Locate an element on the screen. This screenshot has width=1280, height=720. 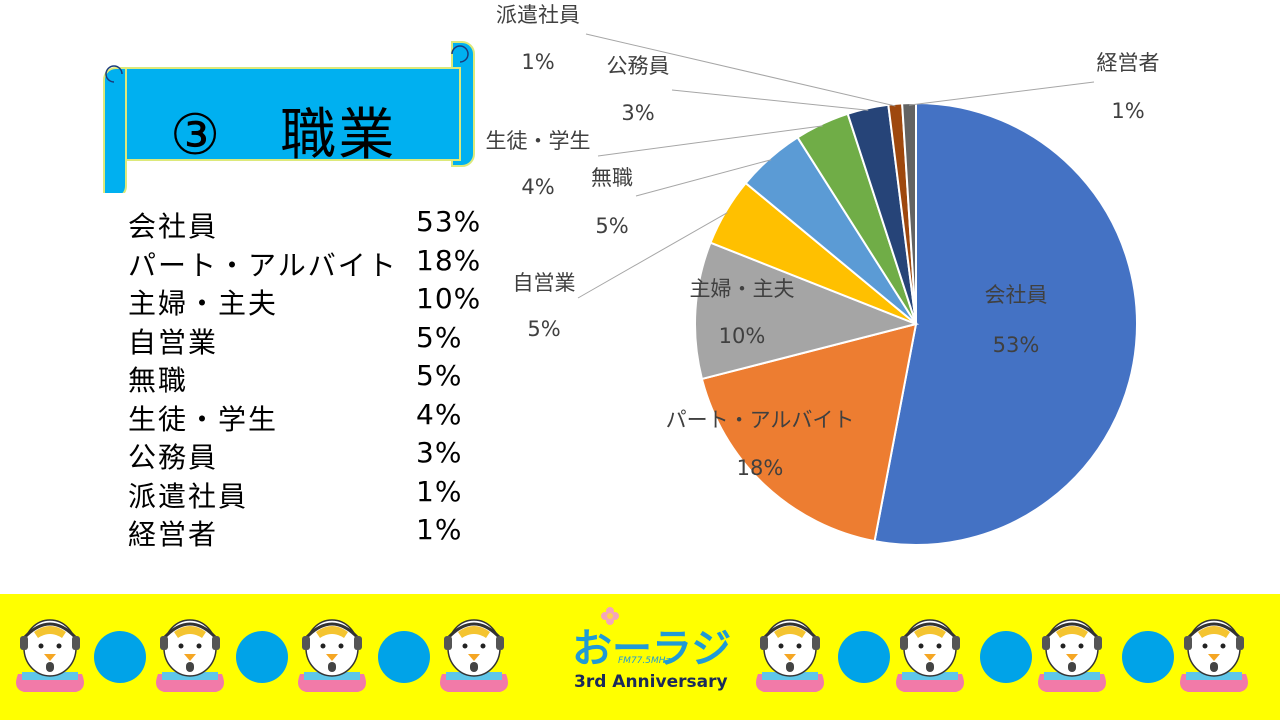
stats-label: 生徒・学生 is located at coordinates (203, 419).